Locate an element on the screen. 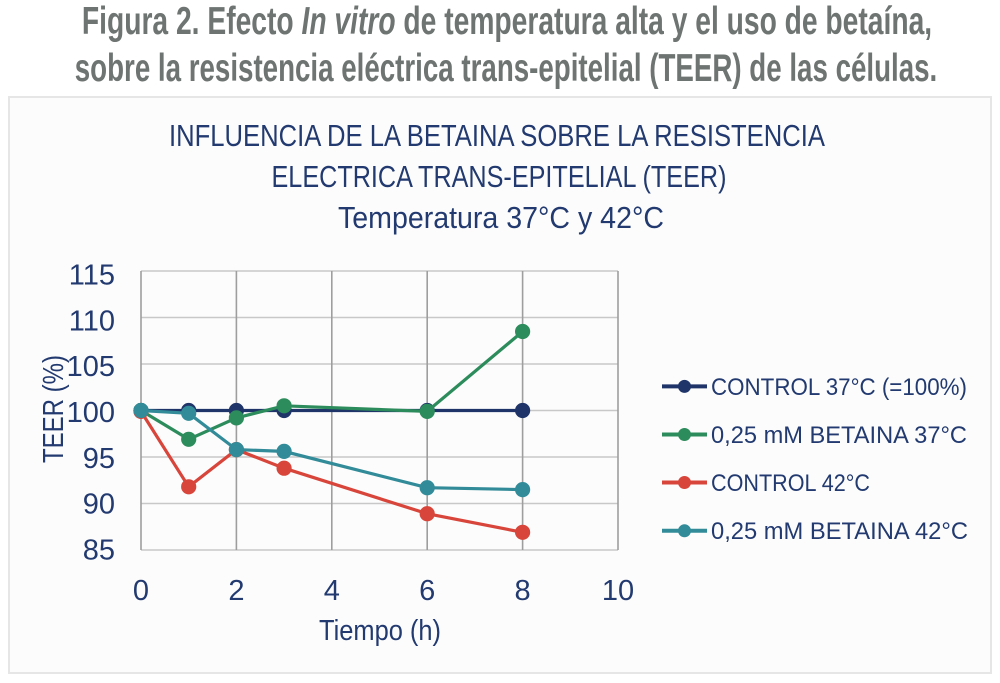 Image resolution: width=1000 pixels, height=683 pixels. svg-text: CONTROL 42°C is located at coordinates (790, 483).